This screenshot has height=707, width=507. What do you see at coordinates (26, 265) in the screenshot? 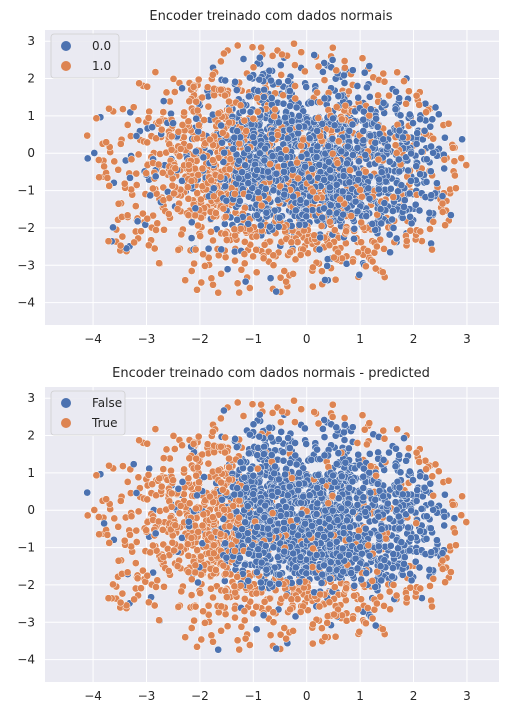
I see `y-tick-label: −3` at bounding box center [26, 265].